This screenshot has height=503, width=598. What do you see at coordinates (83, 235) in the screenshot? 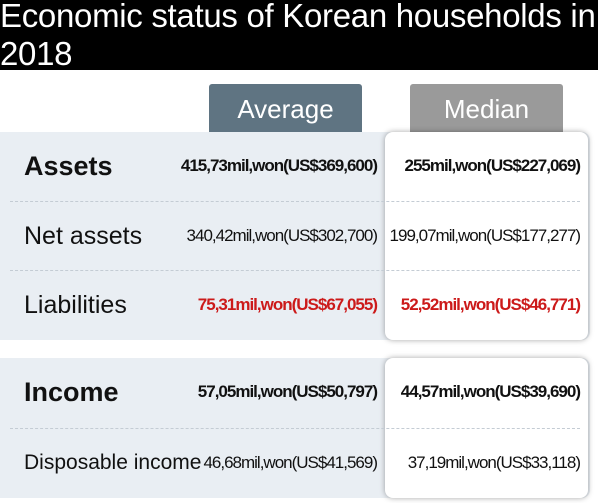
I see `row-label-net-assets: Net assets` at bounding box center [83, 235].